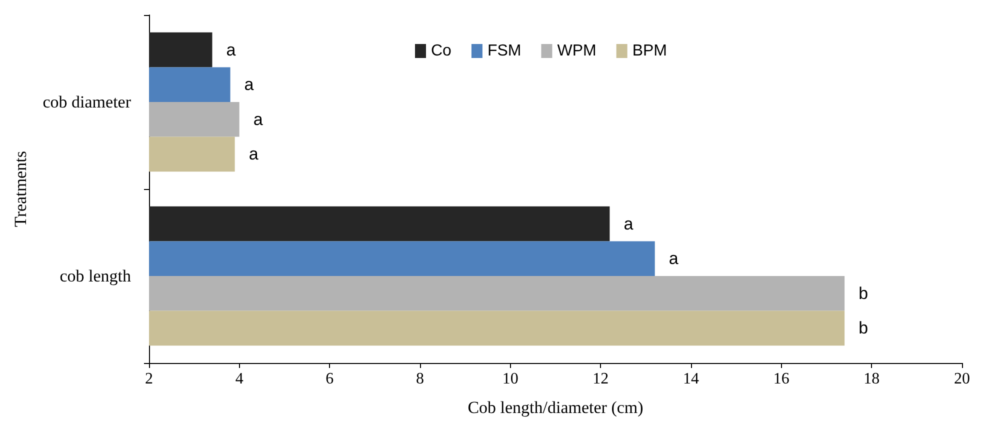  What do you see at coordinates (504, 51) in the screenshot?
I see `legend-label: FSM` at bounding box center [504, 51].